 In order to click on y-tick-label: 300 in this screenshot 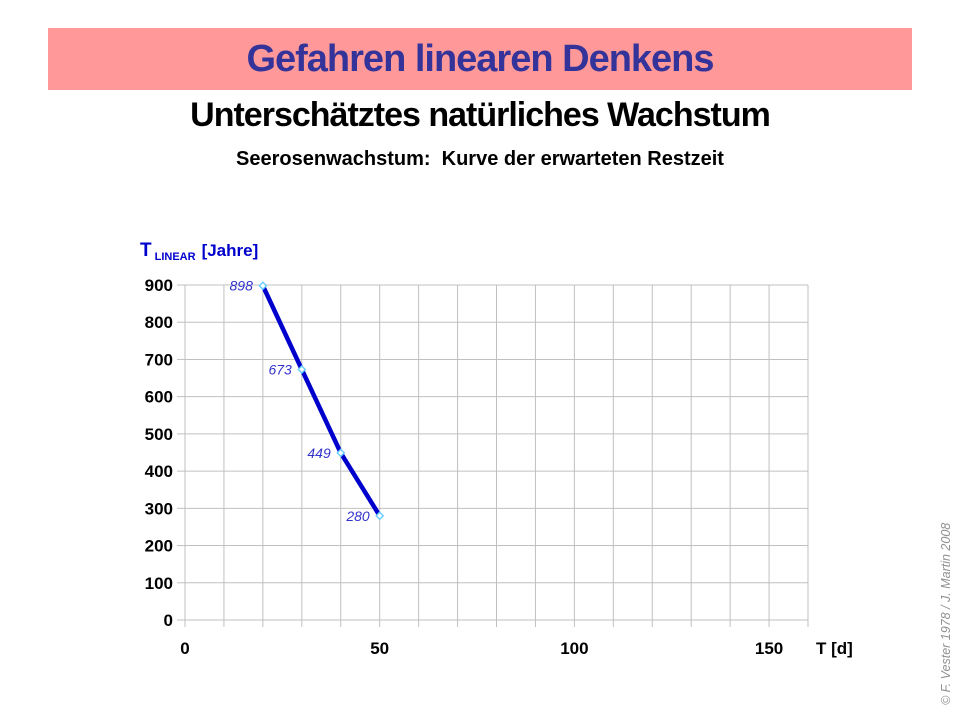, I will do `click(159, 508)`.